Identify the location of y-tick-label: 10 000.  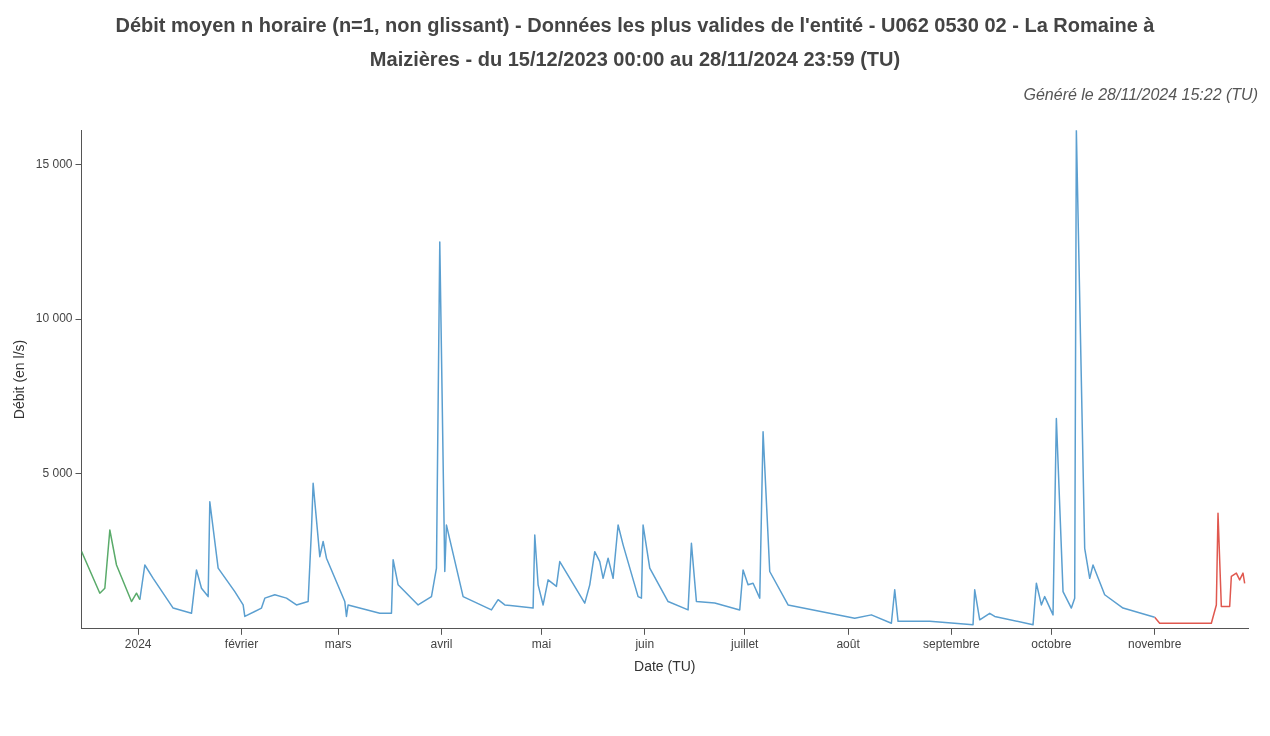
(54, 318).